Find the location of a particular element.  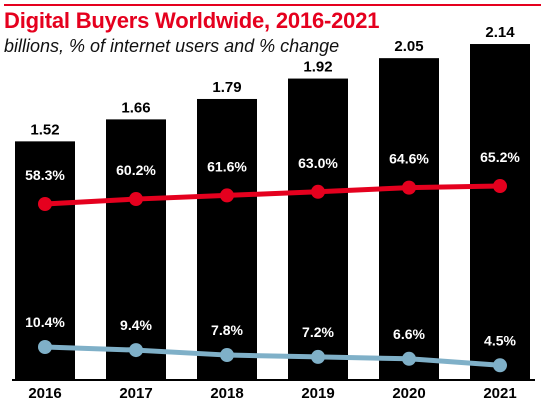

x-tick-label: 2020 is located at coordinates (408, 393).